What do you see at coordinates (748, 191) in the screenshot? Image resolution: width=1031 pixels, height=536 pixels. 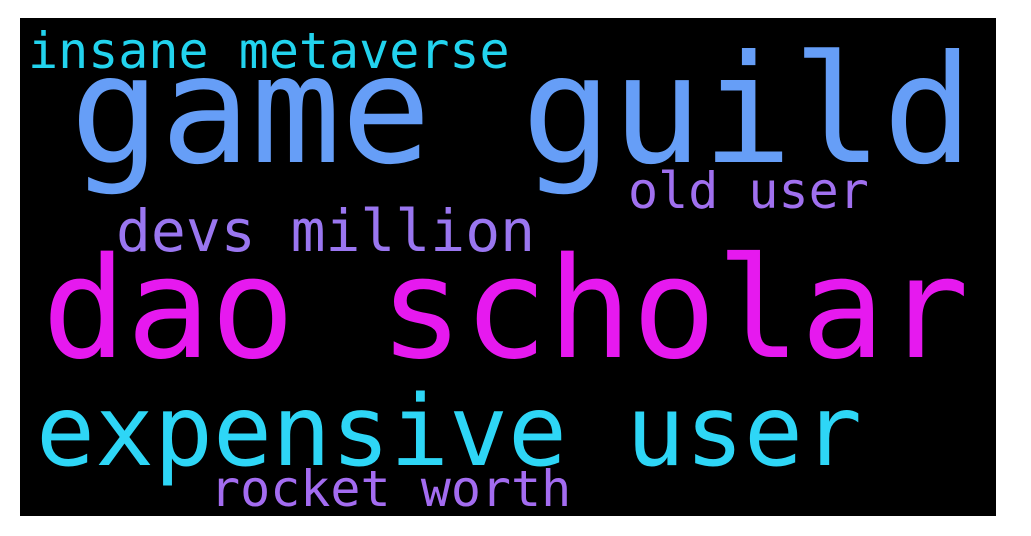 I see `word-old-user: old user` at bounding box center [748, 191].